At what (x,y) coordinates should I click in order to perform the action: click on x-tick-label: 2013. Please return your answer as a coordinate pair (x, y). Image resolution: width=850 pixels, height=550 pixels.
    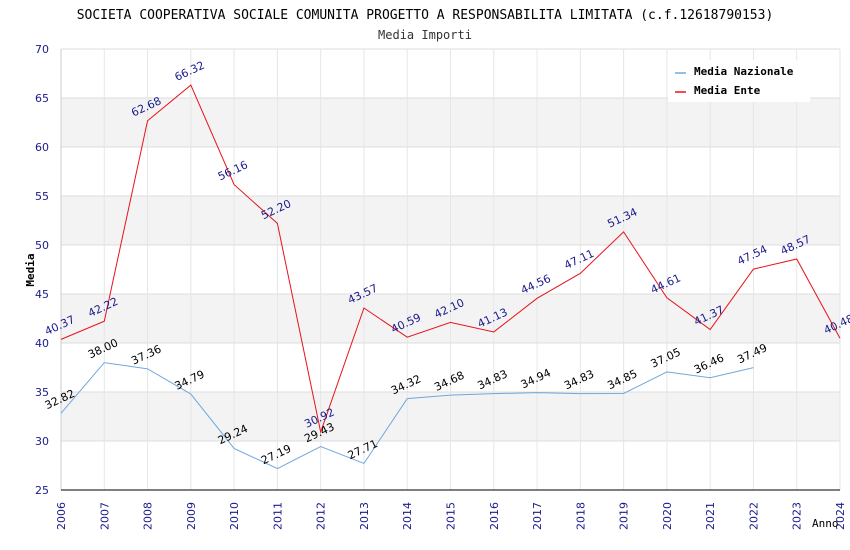
    Looking at the image, I should click on (364, 516).